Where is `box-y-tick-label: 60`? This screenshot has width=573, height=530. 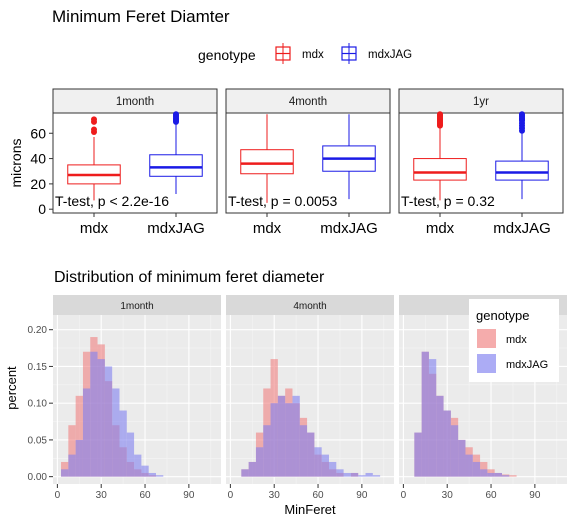 box-y-tick-label: 60 is located at coordinates (38, 133).